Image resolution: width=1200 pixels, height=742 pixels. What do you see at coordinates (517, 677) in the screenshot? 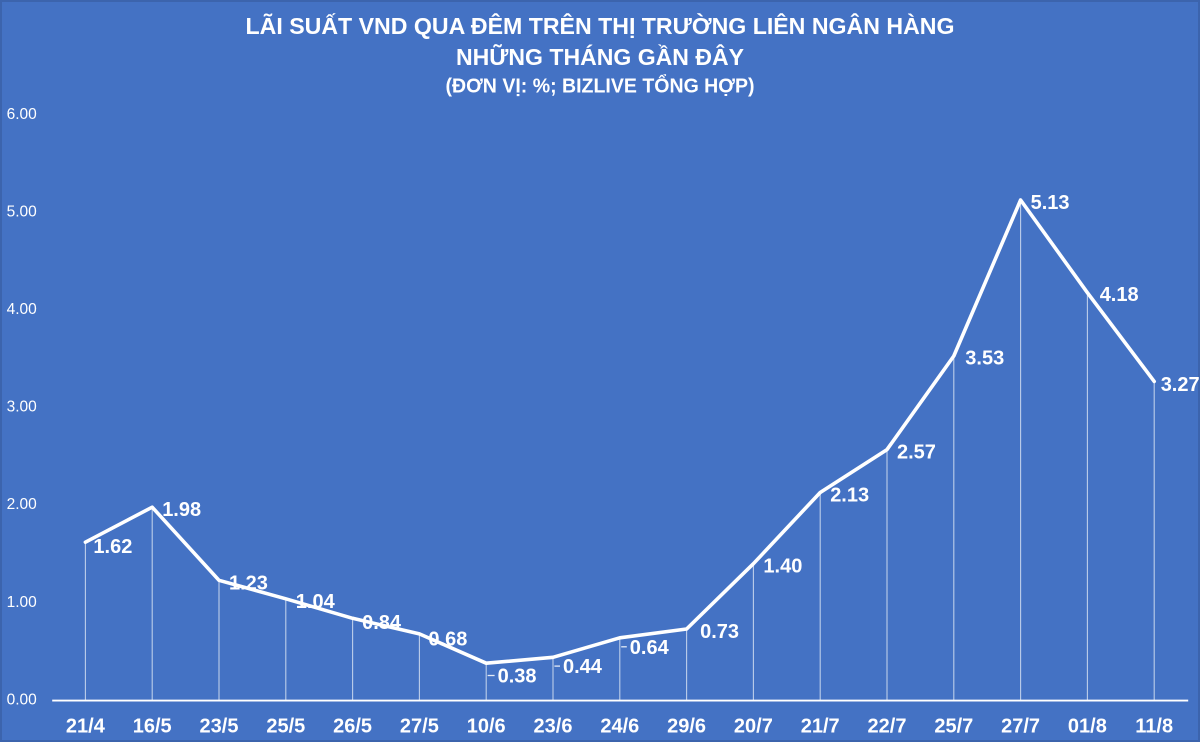
I see `svg-text: 0.38` at bounding box center [517, 677].